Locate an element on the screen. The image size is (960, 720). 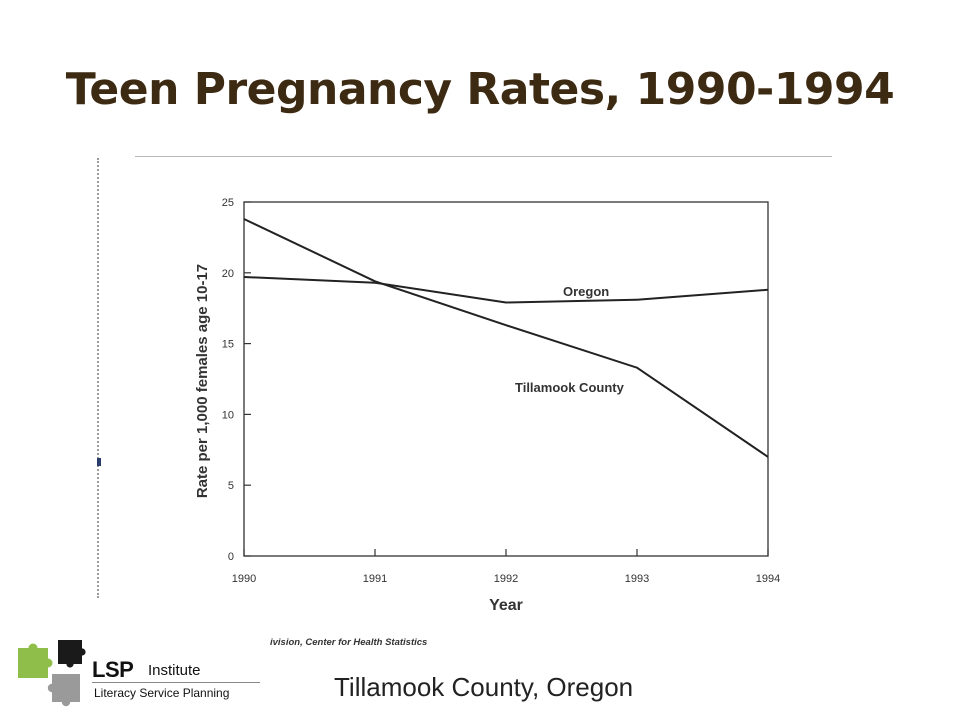
puzzle-logo-icon is located at coordinates (52, 673).